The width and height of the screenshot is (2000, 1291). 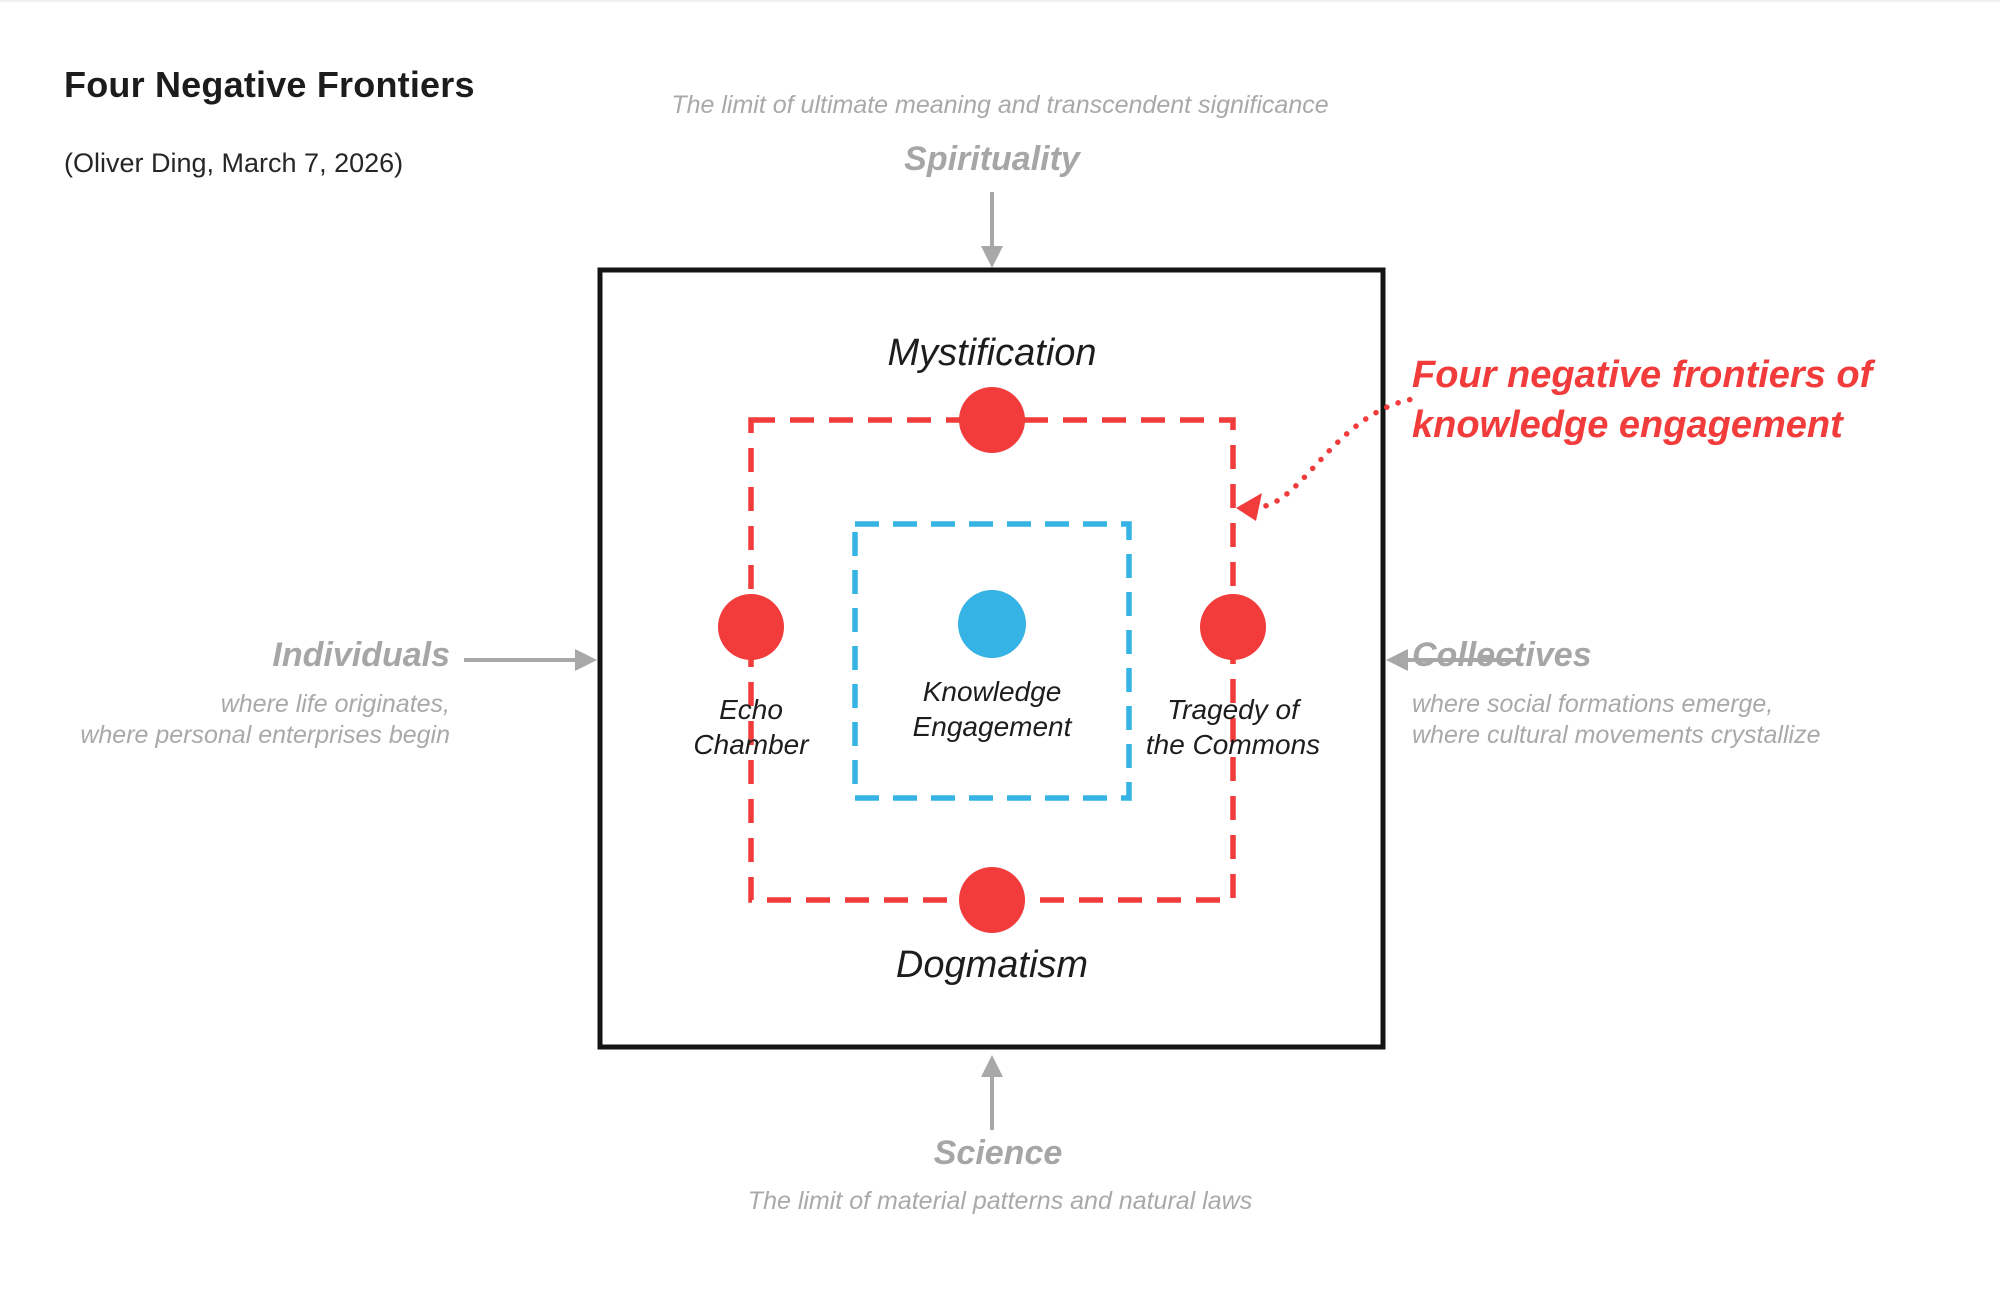 What do you see at coordinates (992, 709) in the screenshot?
I see `knowledge-engagement-label: Knowledge Engagement` at bounding box center [992, 709].